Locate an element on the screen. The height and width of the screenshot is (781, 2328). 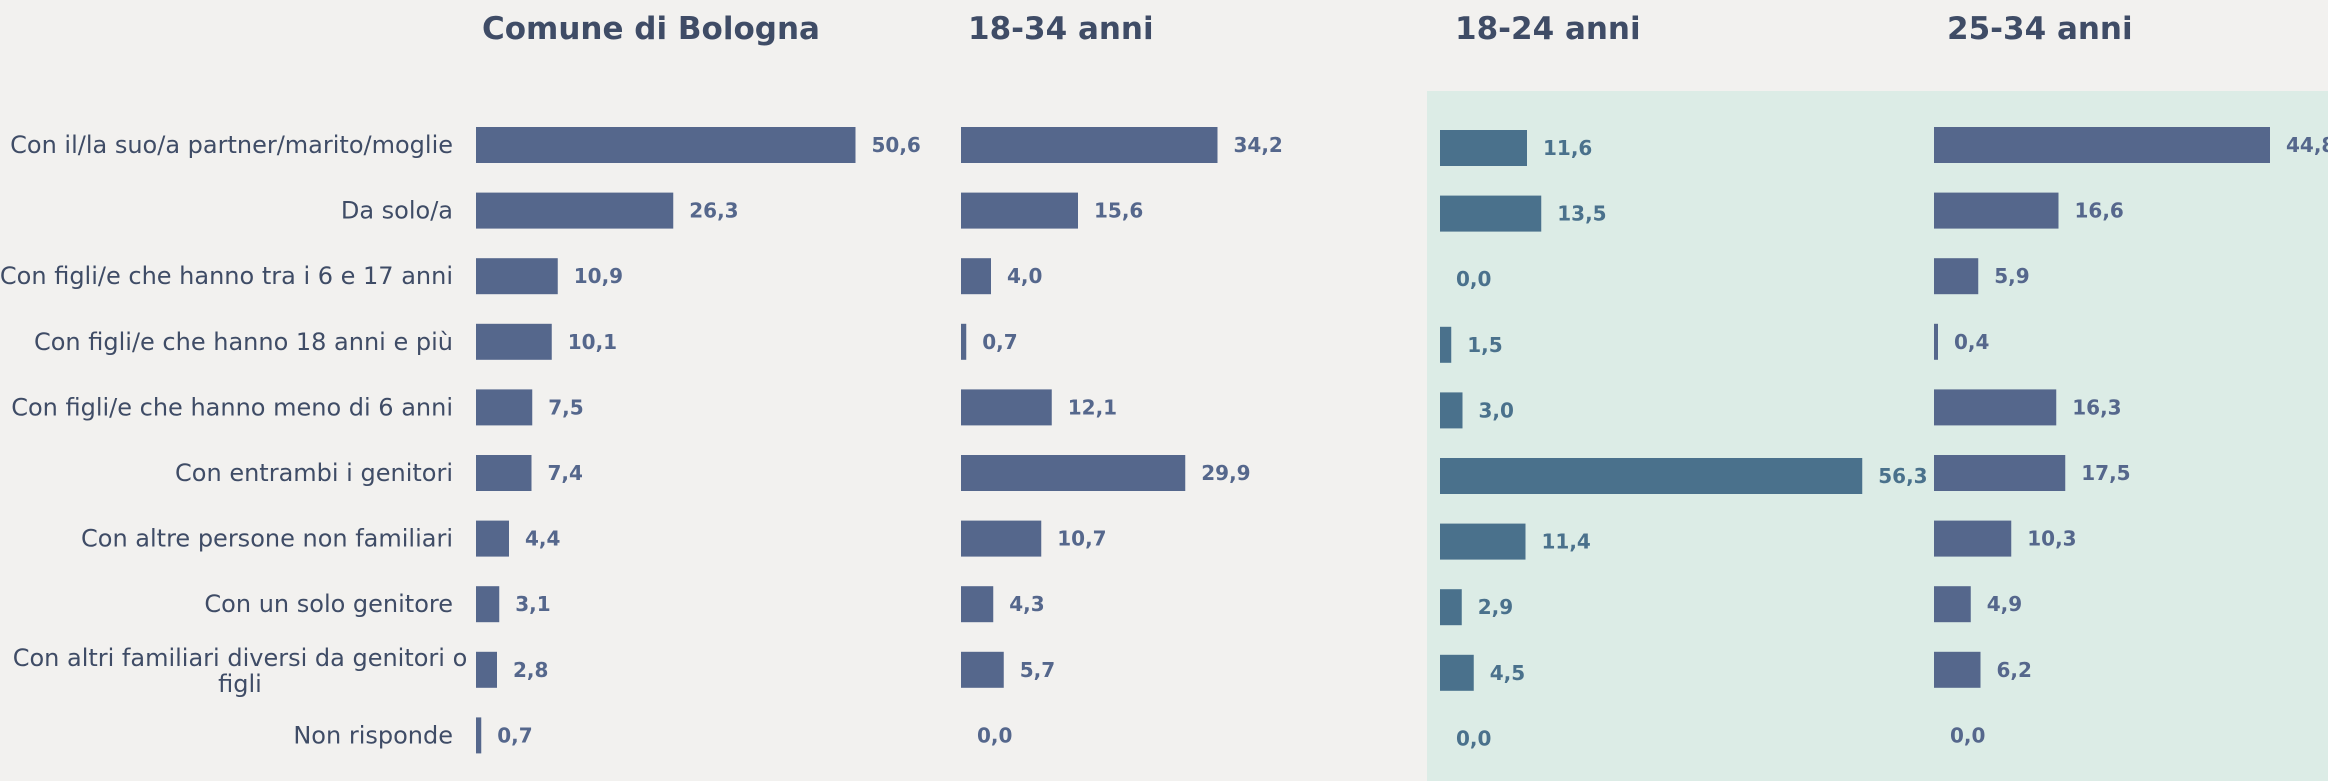
value-label: 10,9 is located at coordinates (598, 276).